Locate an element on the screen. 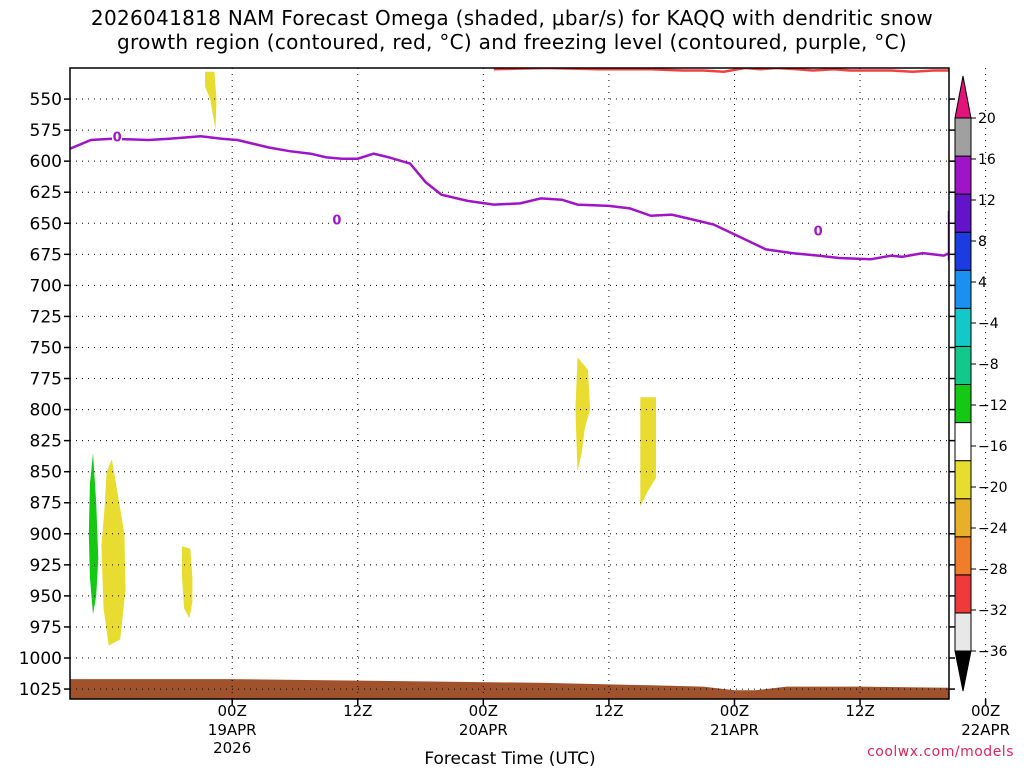 The height and width of the screenshot is (768, 1024). colorbar-arrow-bottom is located at coordinates (963, 671).